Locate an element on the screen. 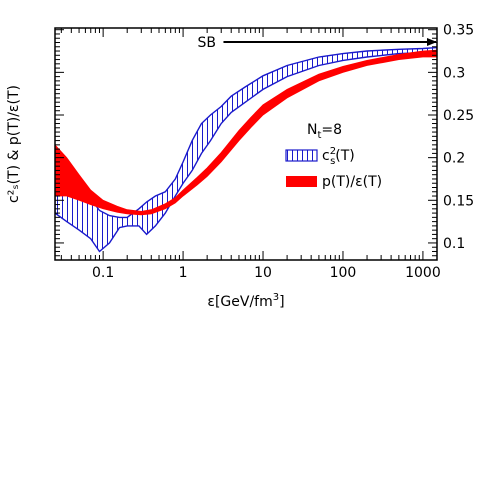 The image size is (491, 491). legend-swatch-cs2 is located at coordinates (301, 155).